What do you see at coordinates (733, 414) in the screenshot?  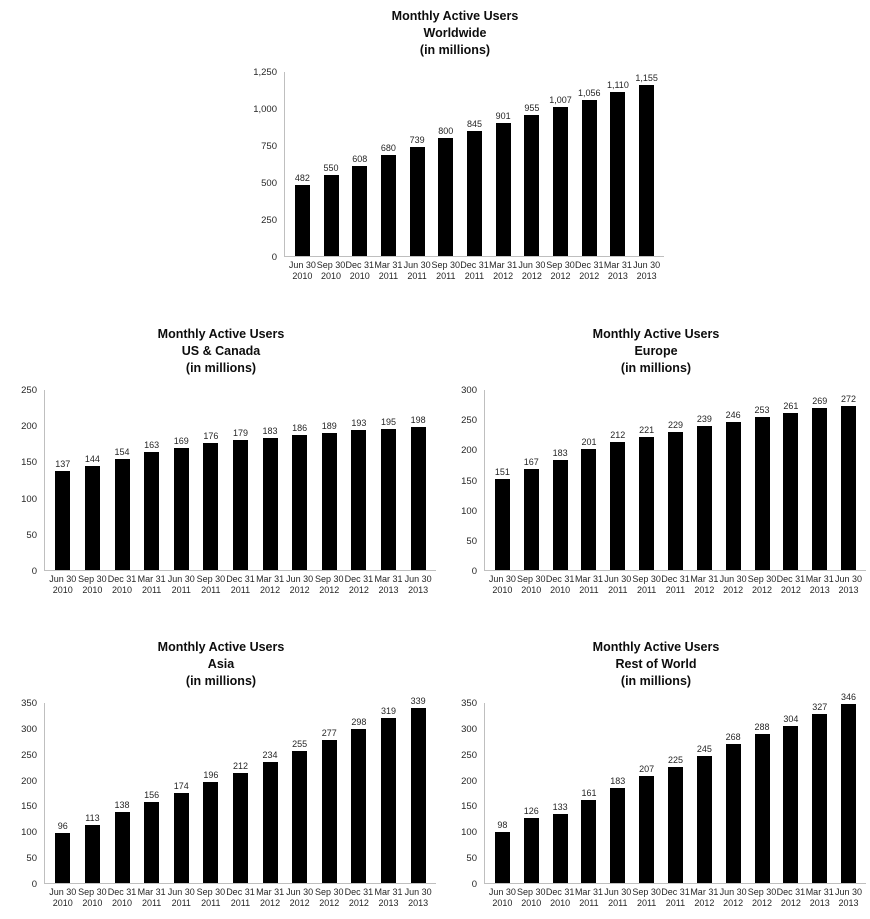 I see `bar-value-label: 246` at bounding box center [733, 414].